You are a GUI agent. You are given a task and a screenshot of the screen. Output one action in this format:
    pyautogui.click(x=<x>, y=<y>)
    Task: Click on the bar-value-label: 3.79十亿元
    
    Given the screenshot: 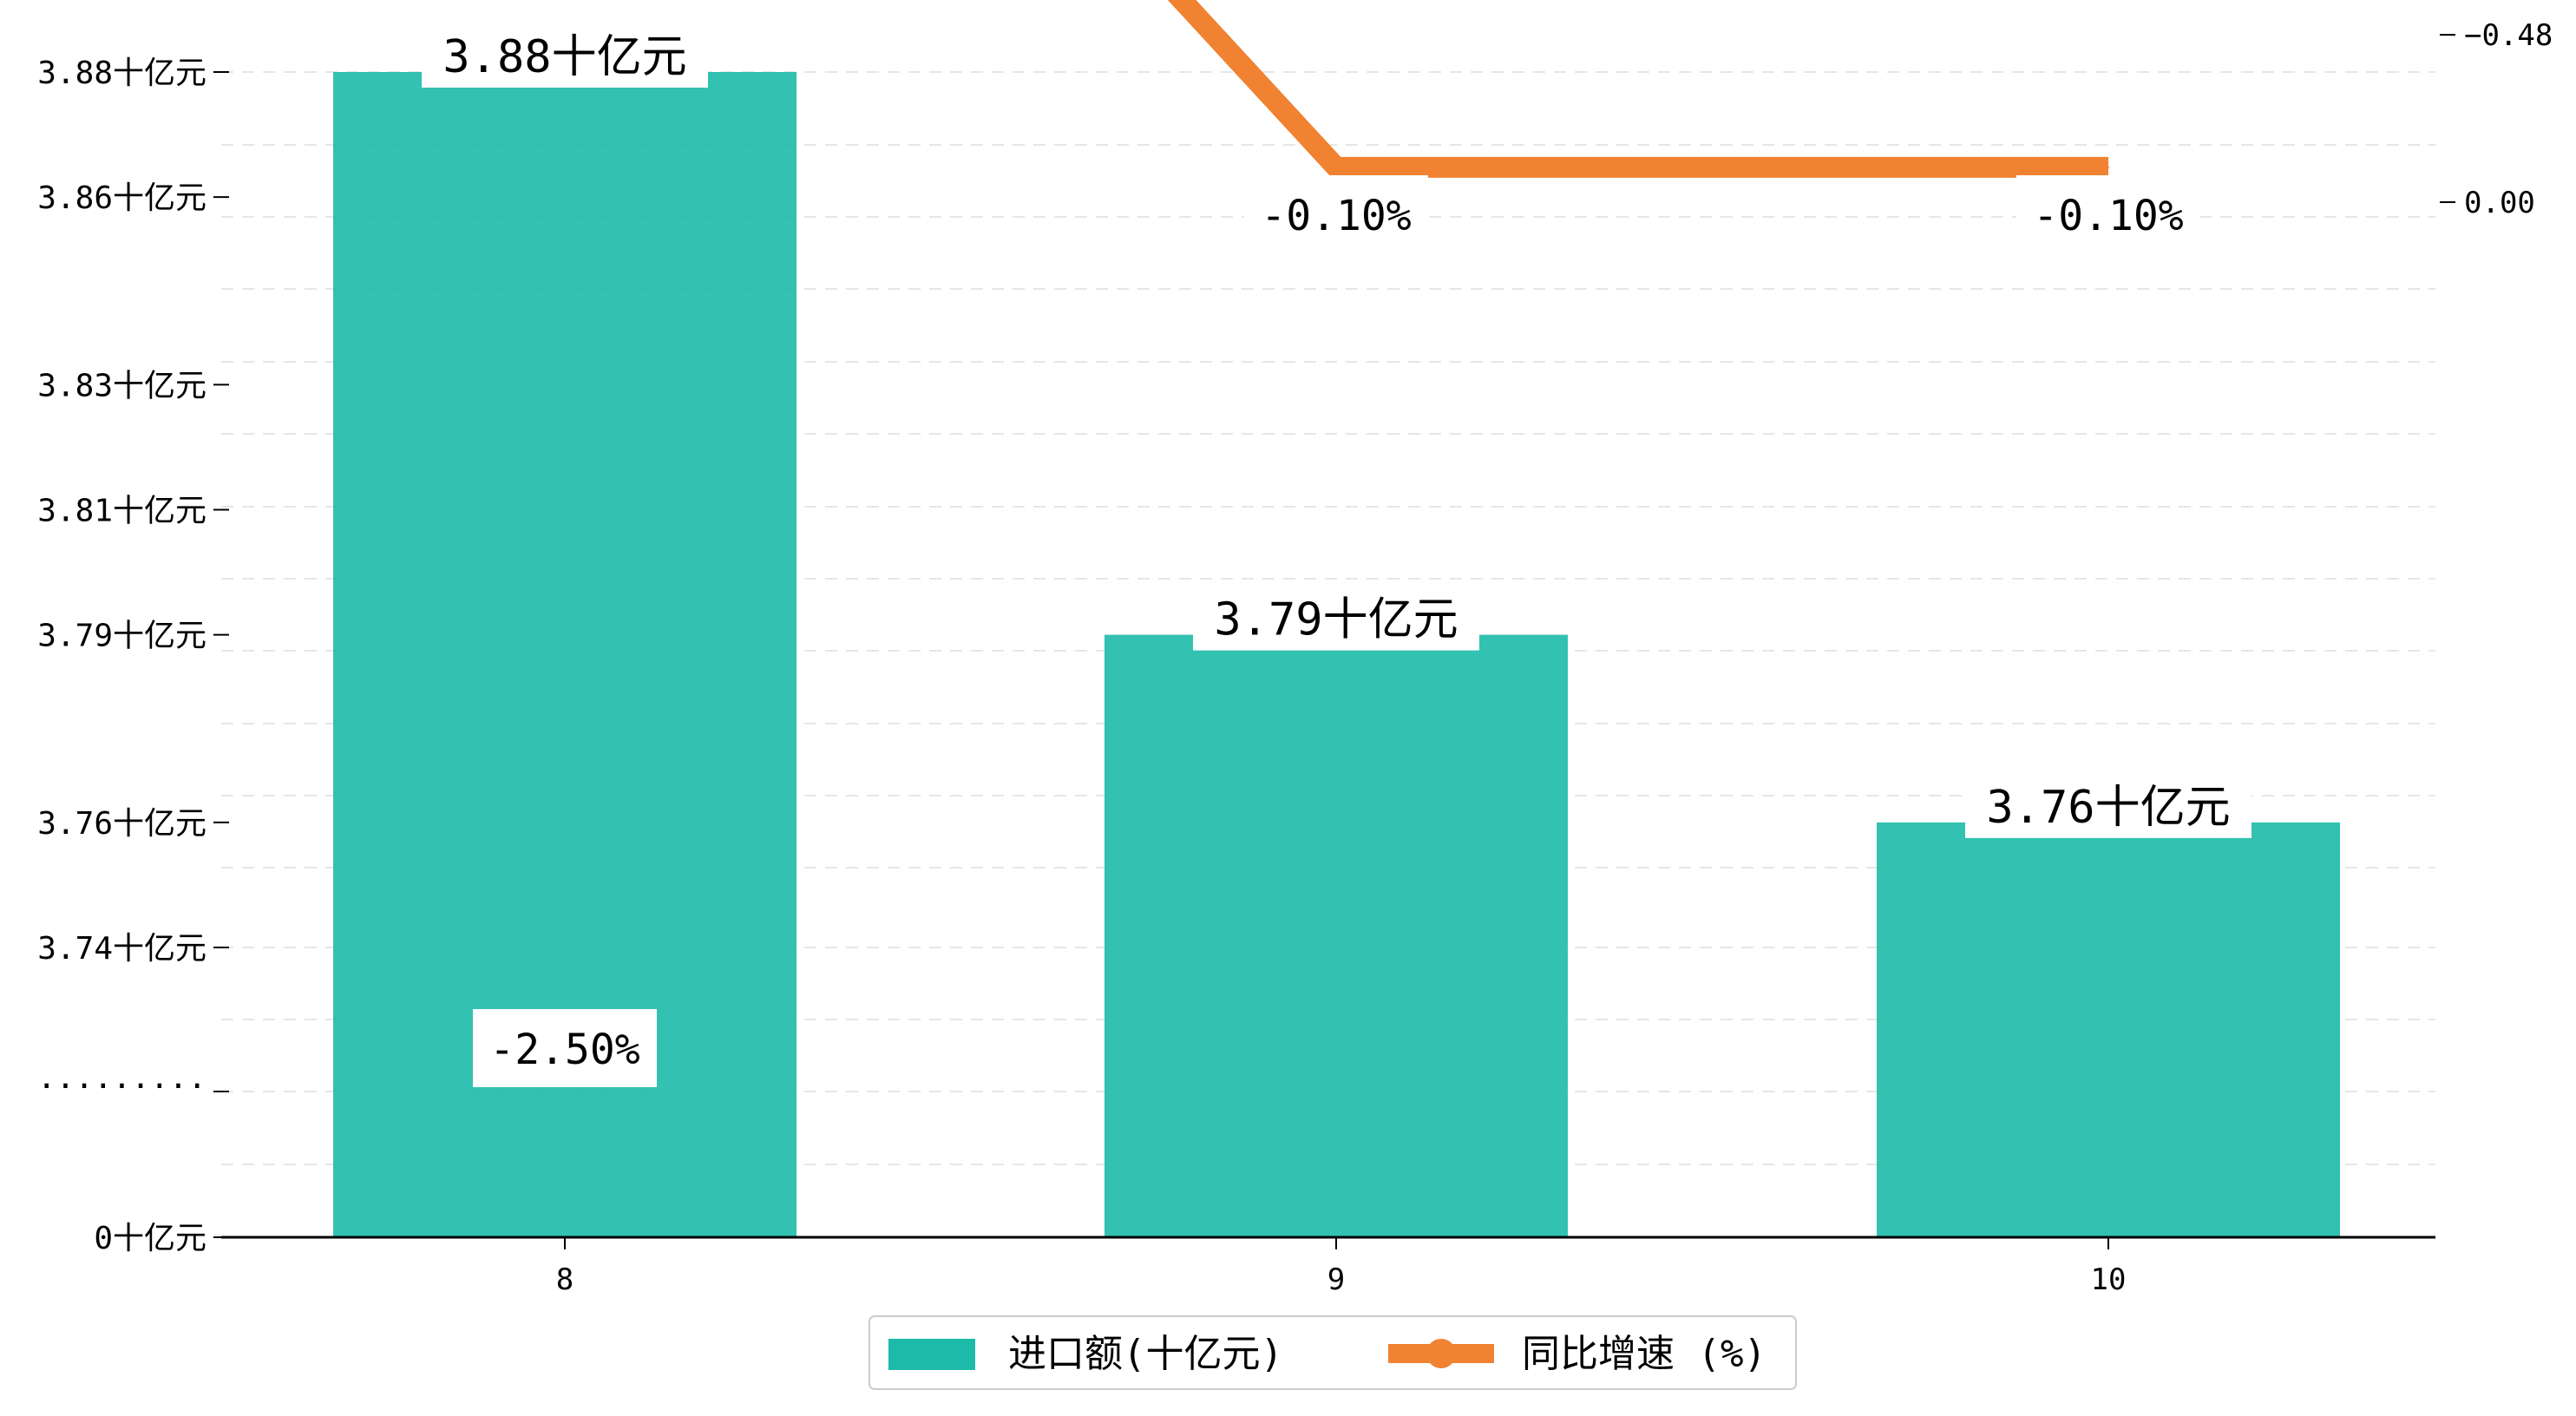 What is the action you would take?
    pyautogui.click(x=1336, y=620)
    